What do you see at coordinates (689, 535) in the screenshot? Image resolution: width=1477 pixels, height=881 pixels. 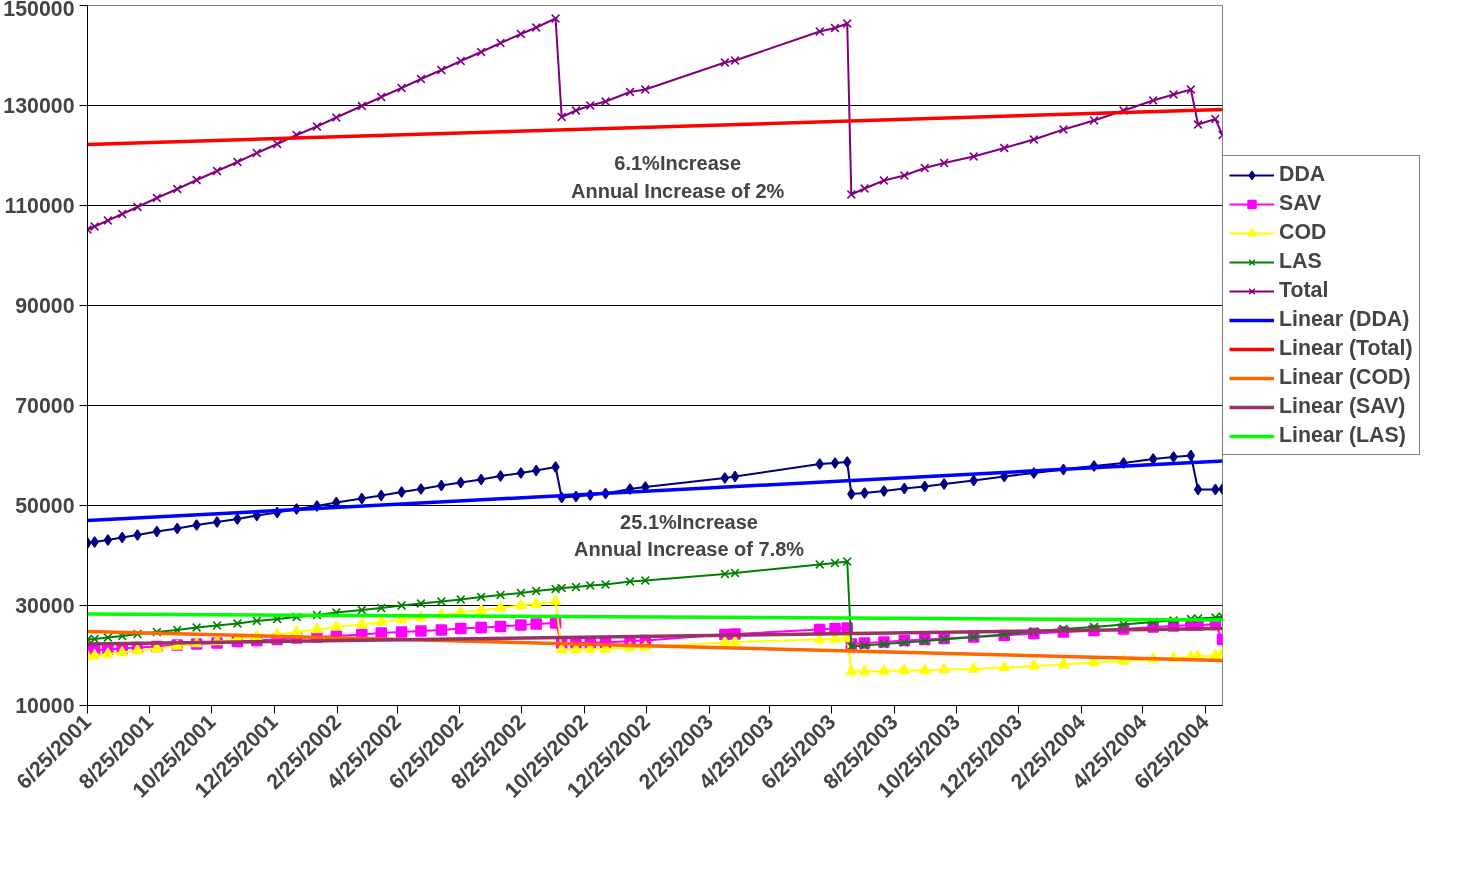 I see `annotation: 25.1%Increase Annual Increase of 7.8%` at bounding box center [689, 535].